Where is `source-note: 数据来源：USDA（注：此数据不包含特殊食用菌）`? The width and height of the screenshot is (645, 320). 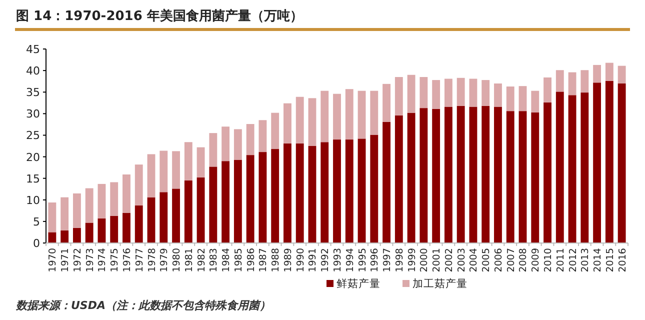
source-note: 数据来源：USDA（注：此数据不包含特殊食用菌） is located at coordinates (142, 305).